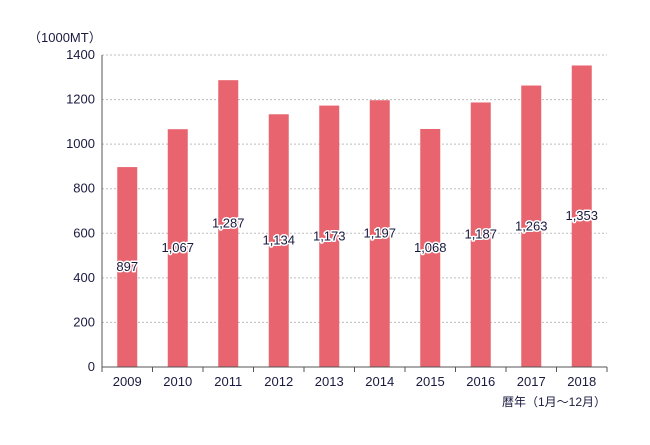 The width and height of the screenshot is (650, 445). What do you see at coordinates (80, 143) in the screenshot?
I see `y-tick-label: 1000` at bounding box center [80, 143].